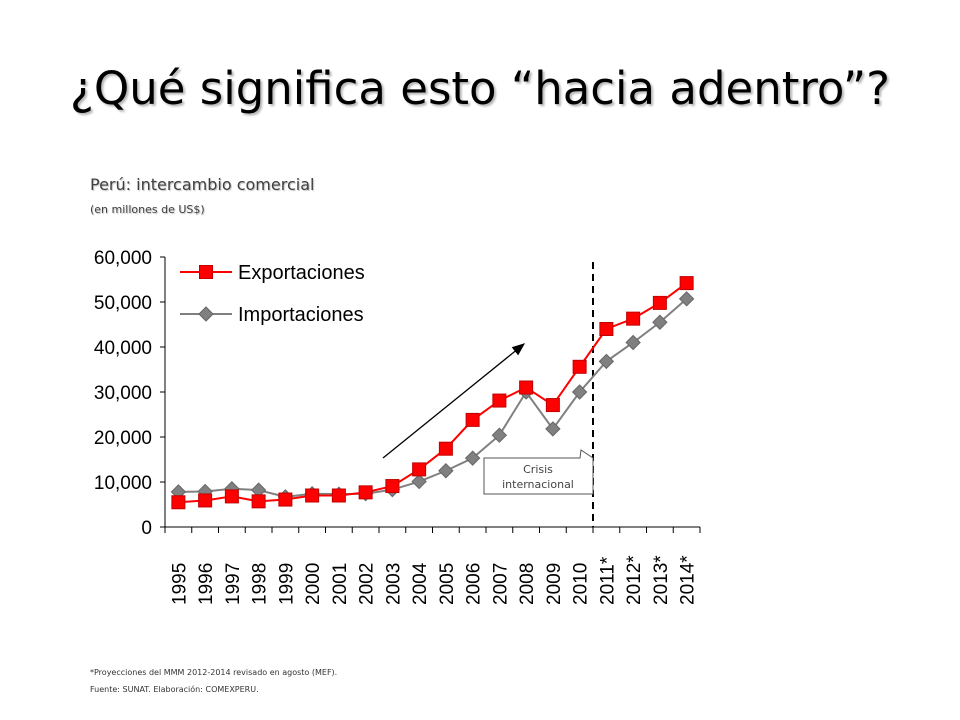 The image size is (960, 720). I want to click on x-tick-label: 1997, so click(233, 584).